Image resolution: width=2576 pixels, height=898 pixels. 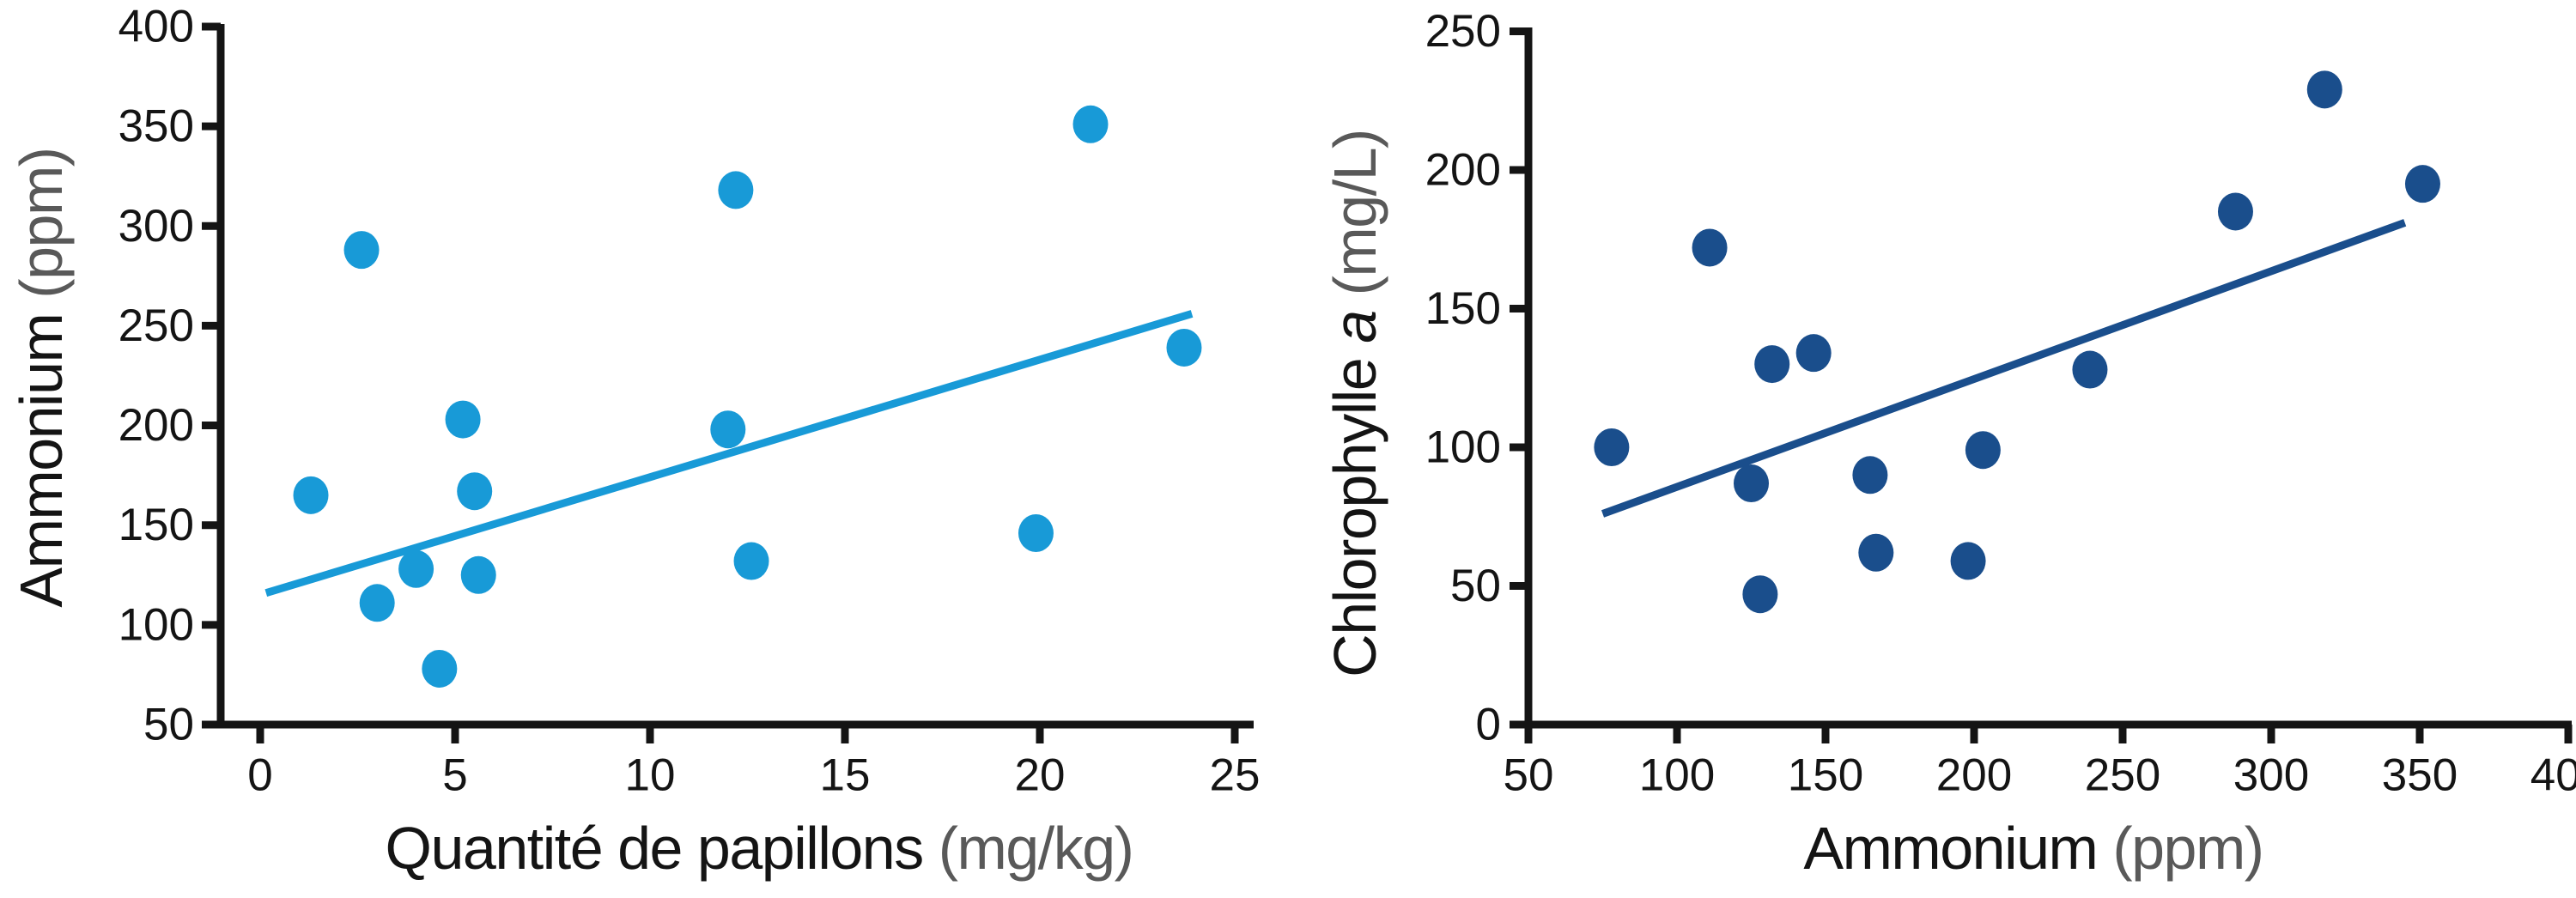 What do you see at coordinates (1354, 213) in the screenshot?
I see `right-y-axis-unit: (mg/L)` at bounding box center [1354, 213].